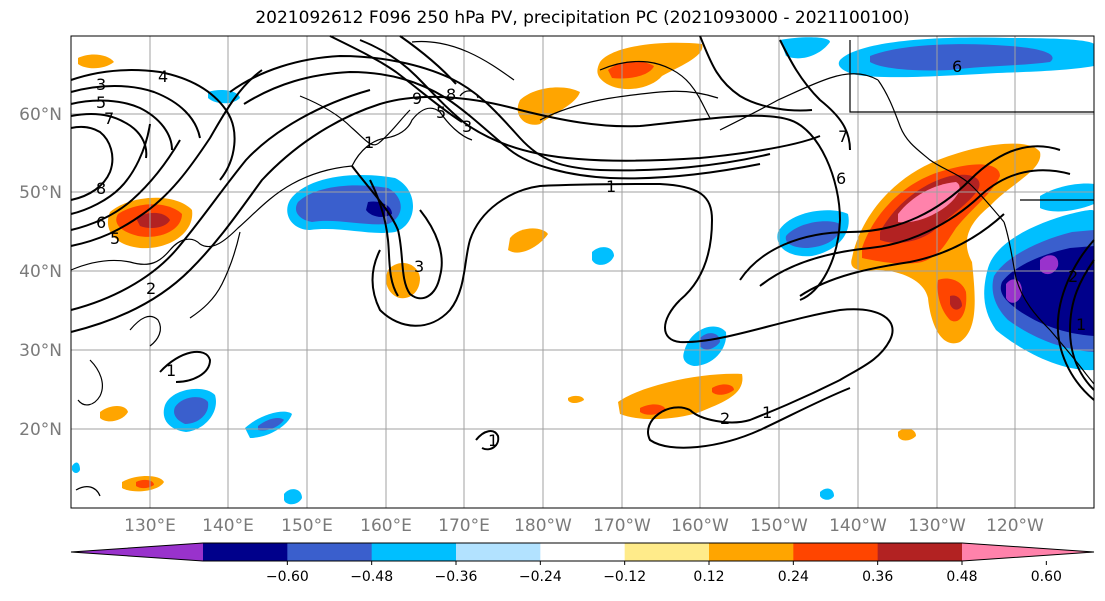 The height and width of the screenshot is (601, 1105). What do you see at coordinates (456, 577) in the screenshot?
I see `colorbar-tick-label: −0.36` at bounding box center [456, 577].